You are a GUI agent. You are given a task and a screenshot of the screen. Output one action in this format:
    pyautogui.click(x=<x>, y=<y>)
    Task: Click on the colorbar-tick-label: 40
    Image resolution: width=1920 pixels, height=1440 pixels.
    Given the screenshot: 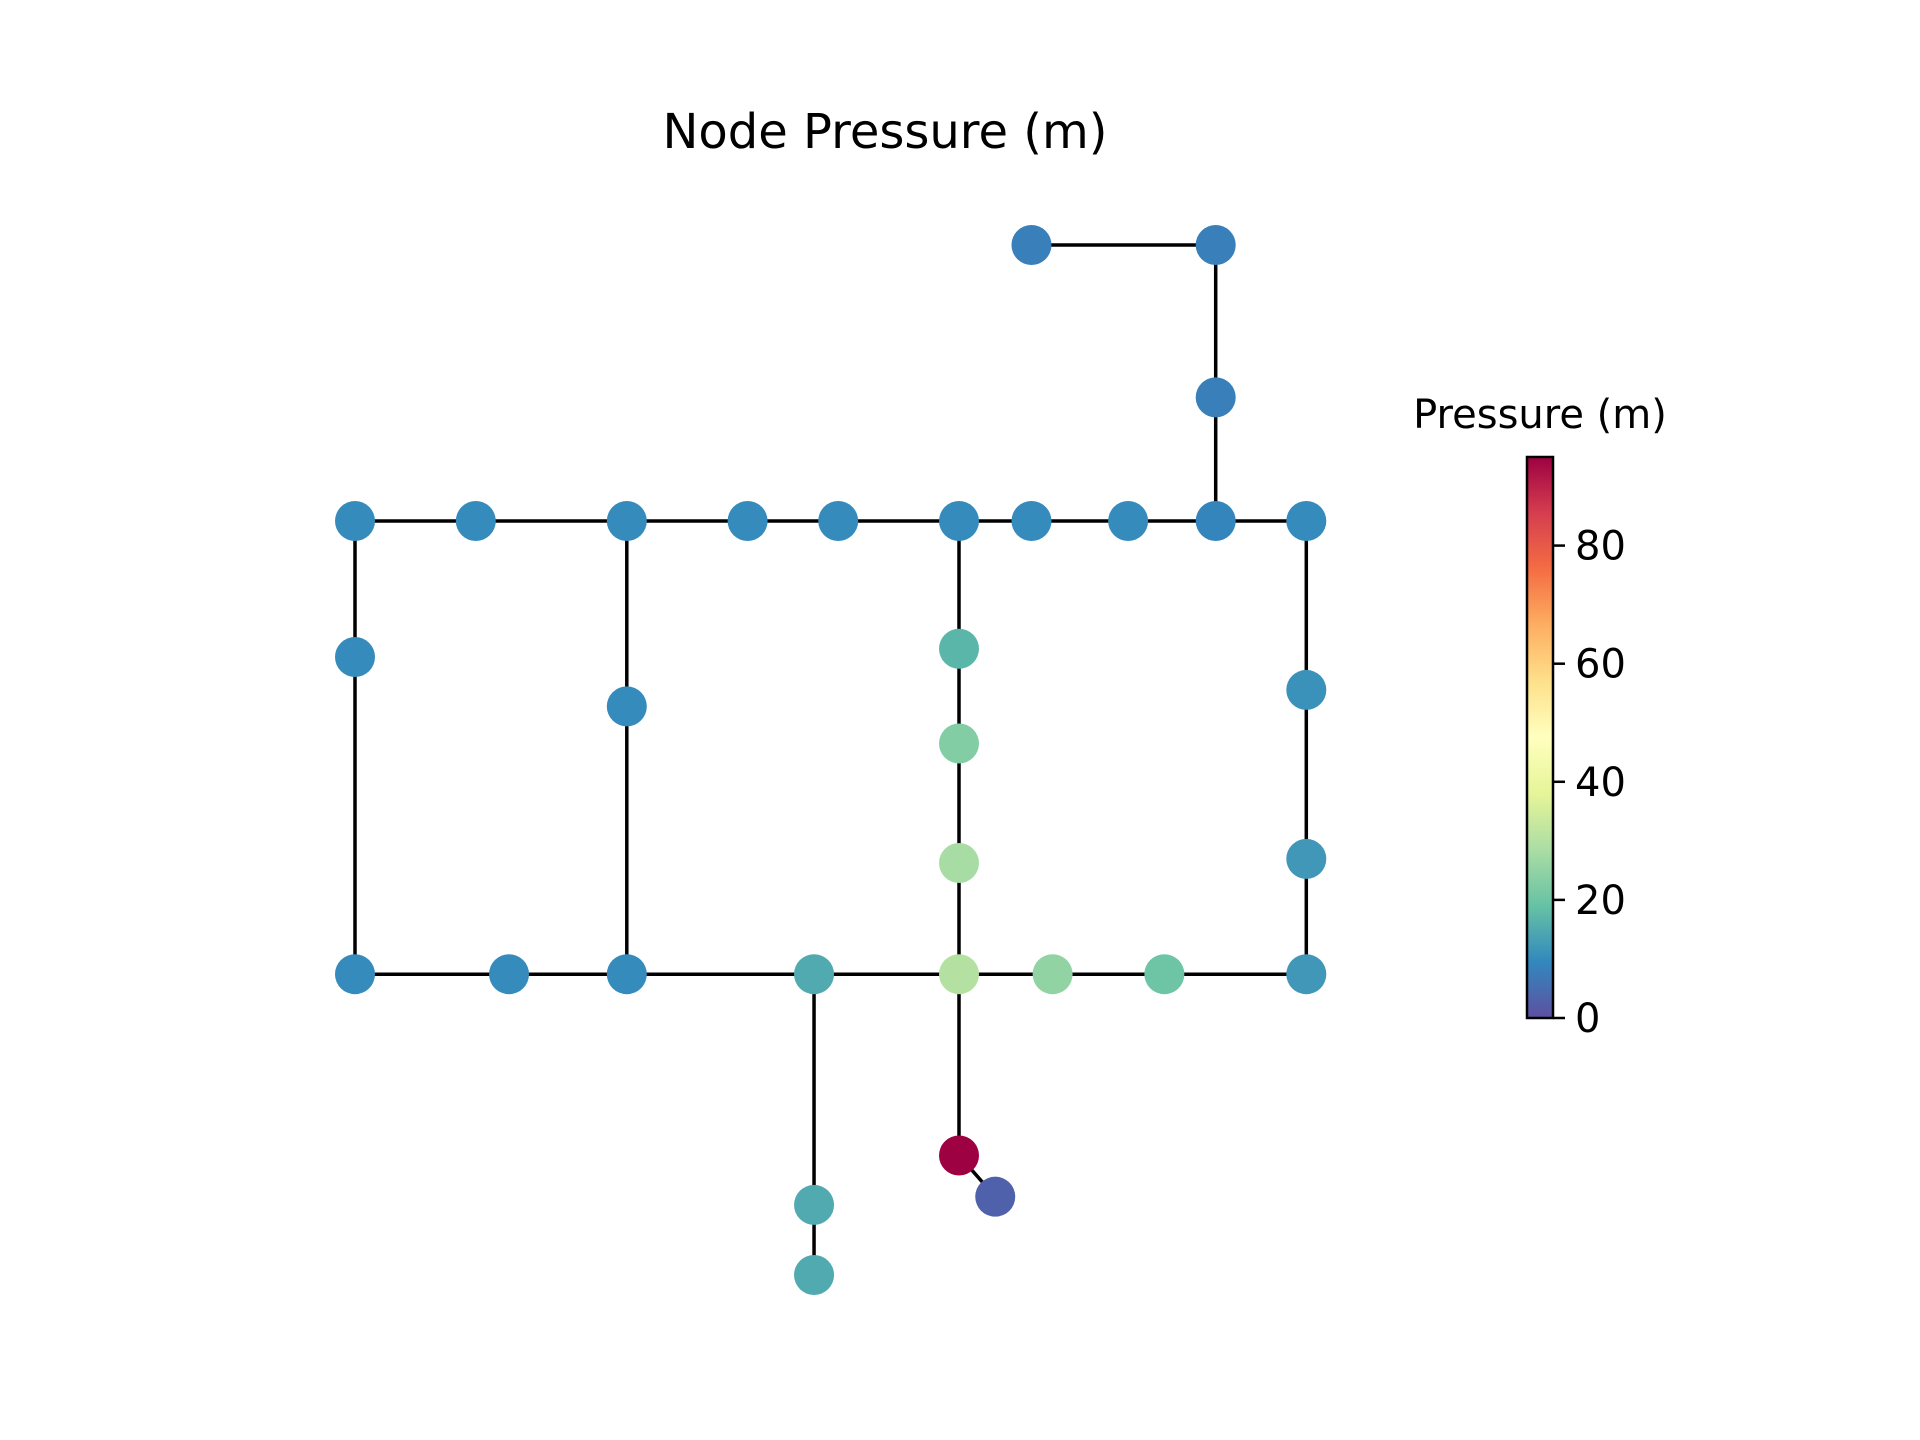 What is the action you would take?
    pyautogui.click(x=1600, y=783)
    